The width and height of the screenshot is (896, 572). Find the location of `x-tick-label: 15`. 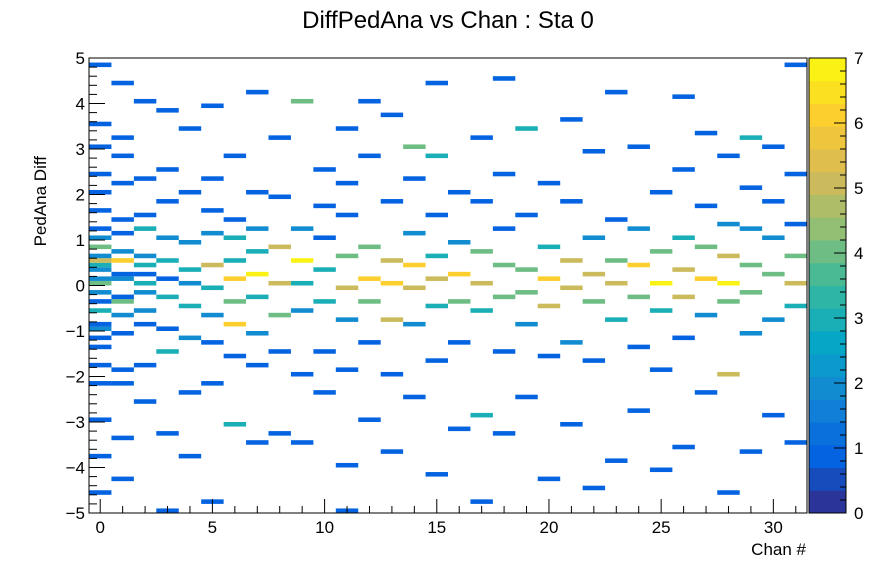

x-tick-label: 15 is located at coordinates (436, 527).